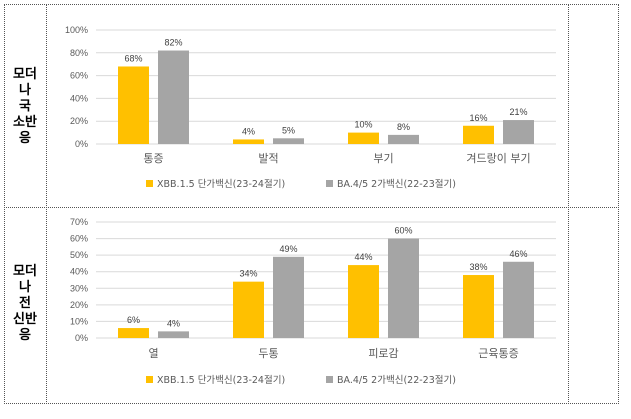  I want to click on row-label-line: 전, so click(25, 303).